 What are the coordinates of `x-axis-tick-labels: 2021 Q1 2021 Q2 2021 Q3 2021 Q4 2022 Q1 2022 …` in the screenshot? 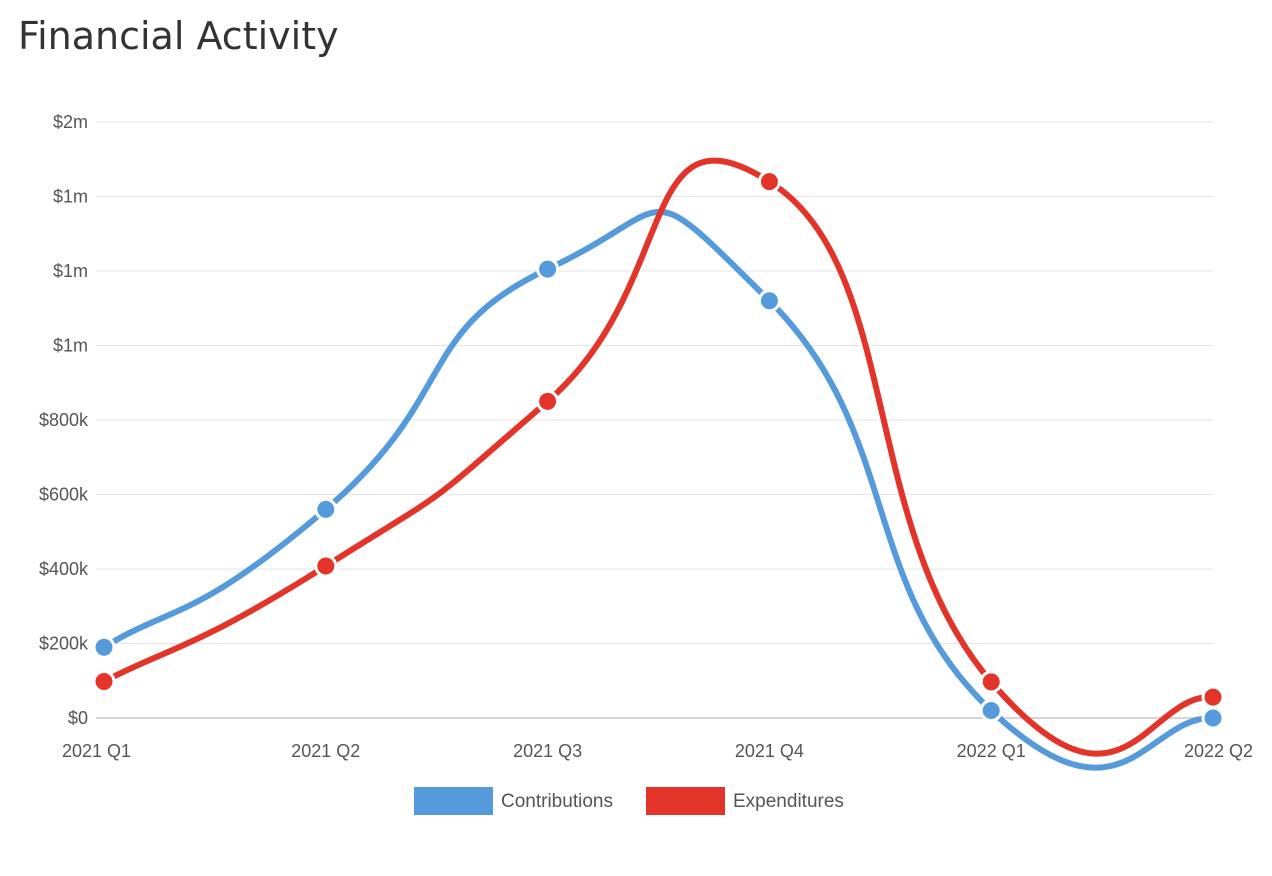 It's located at (657, 751).